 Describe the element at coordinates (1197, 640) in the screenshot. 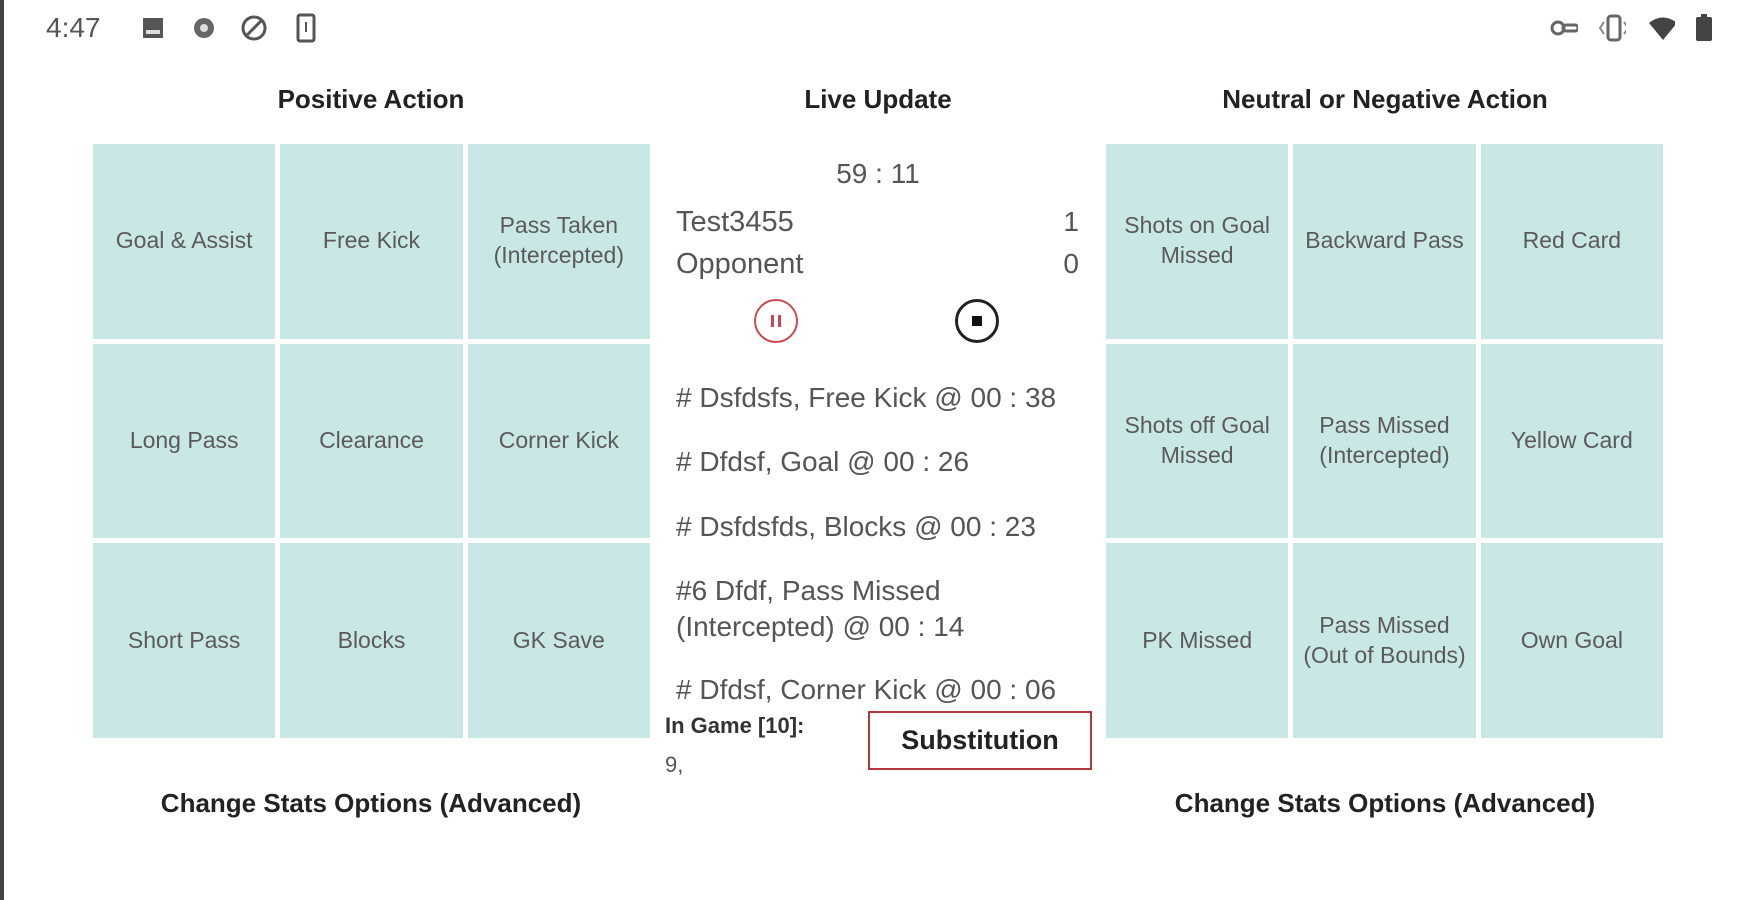

I see `pk-missed-button: PK Missed` at that location.